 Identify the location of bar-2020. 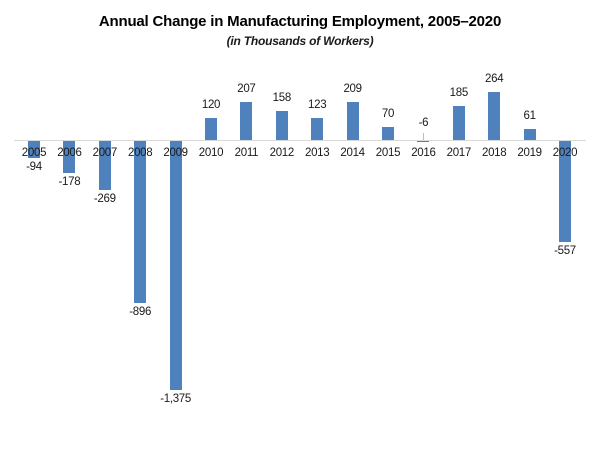
(565, 191).